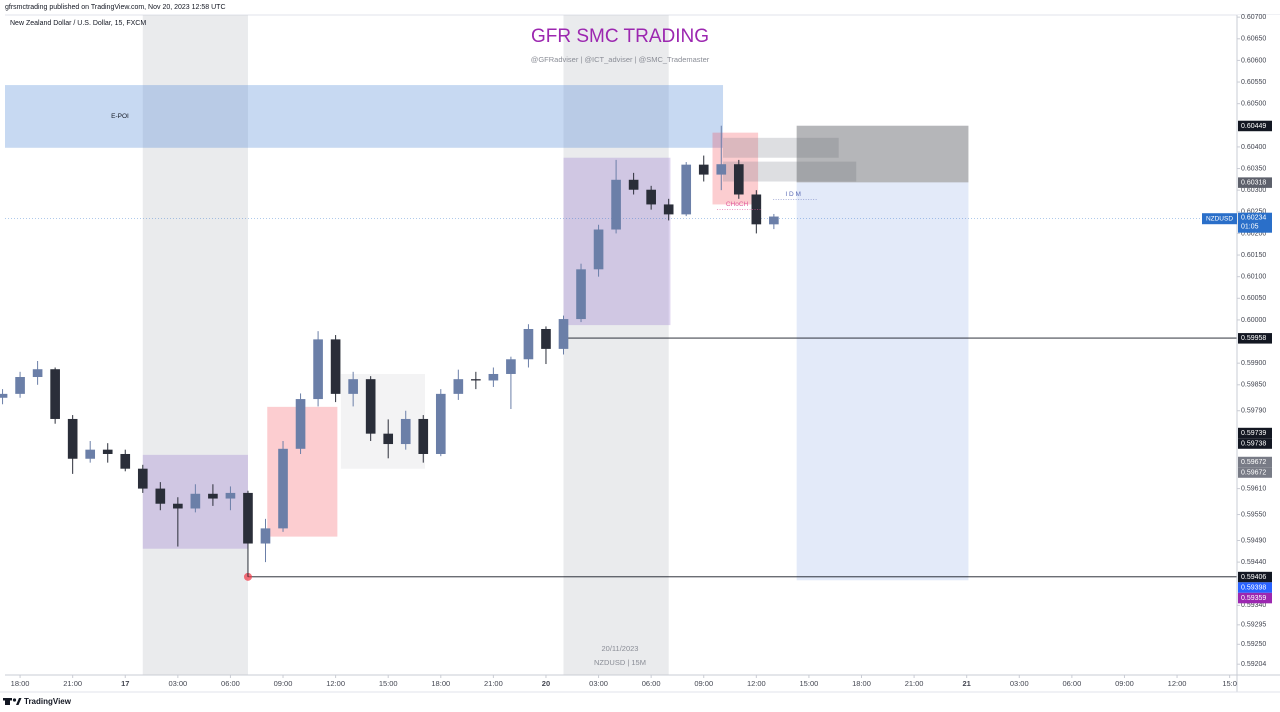  Describe the element at coordinates (1253, 385) in the screenshot. I see `y-tick-label: 0.59850` at that location.